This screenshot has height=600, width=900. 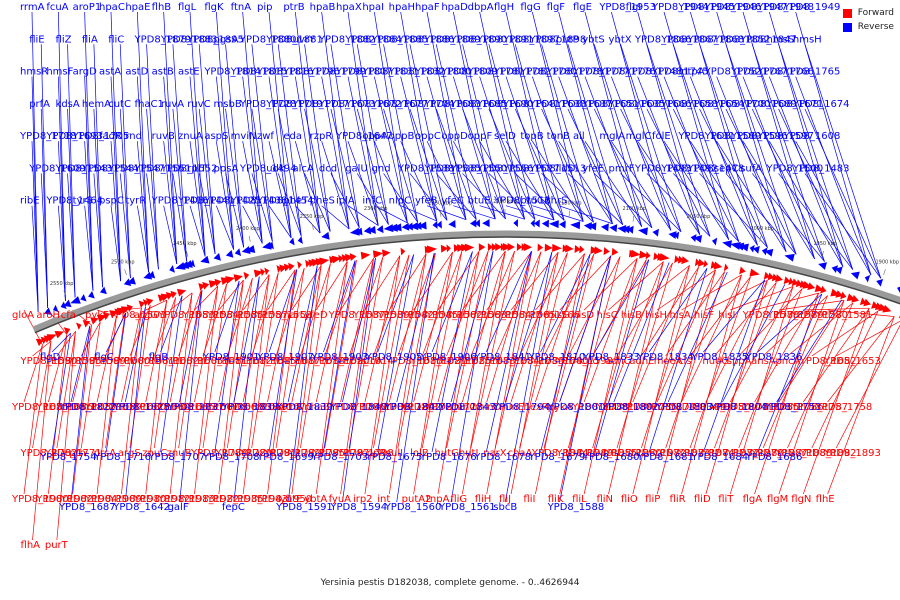 What do you see at coordinates (77, 453) in the screenshot?
I see `forward-gene-label: pth` at bounding box center [77, 453].